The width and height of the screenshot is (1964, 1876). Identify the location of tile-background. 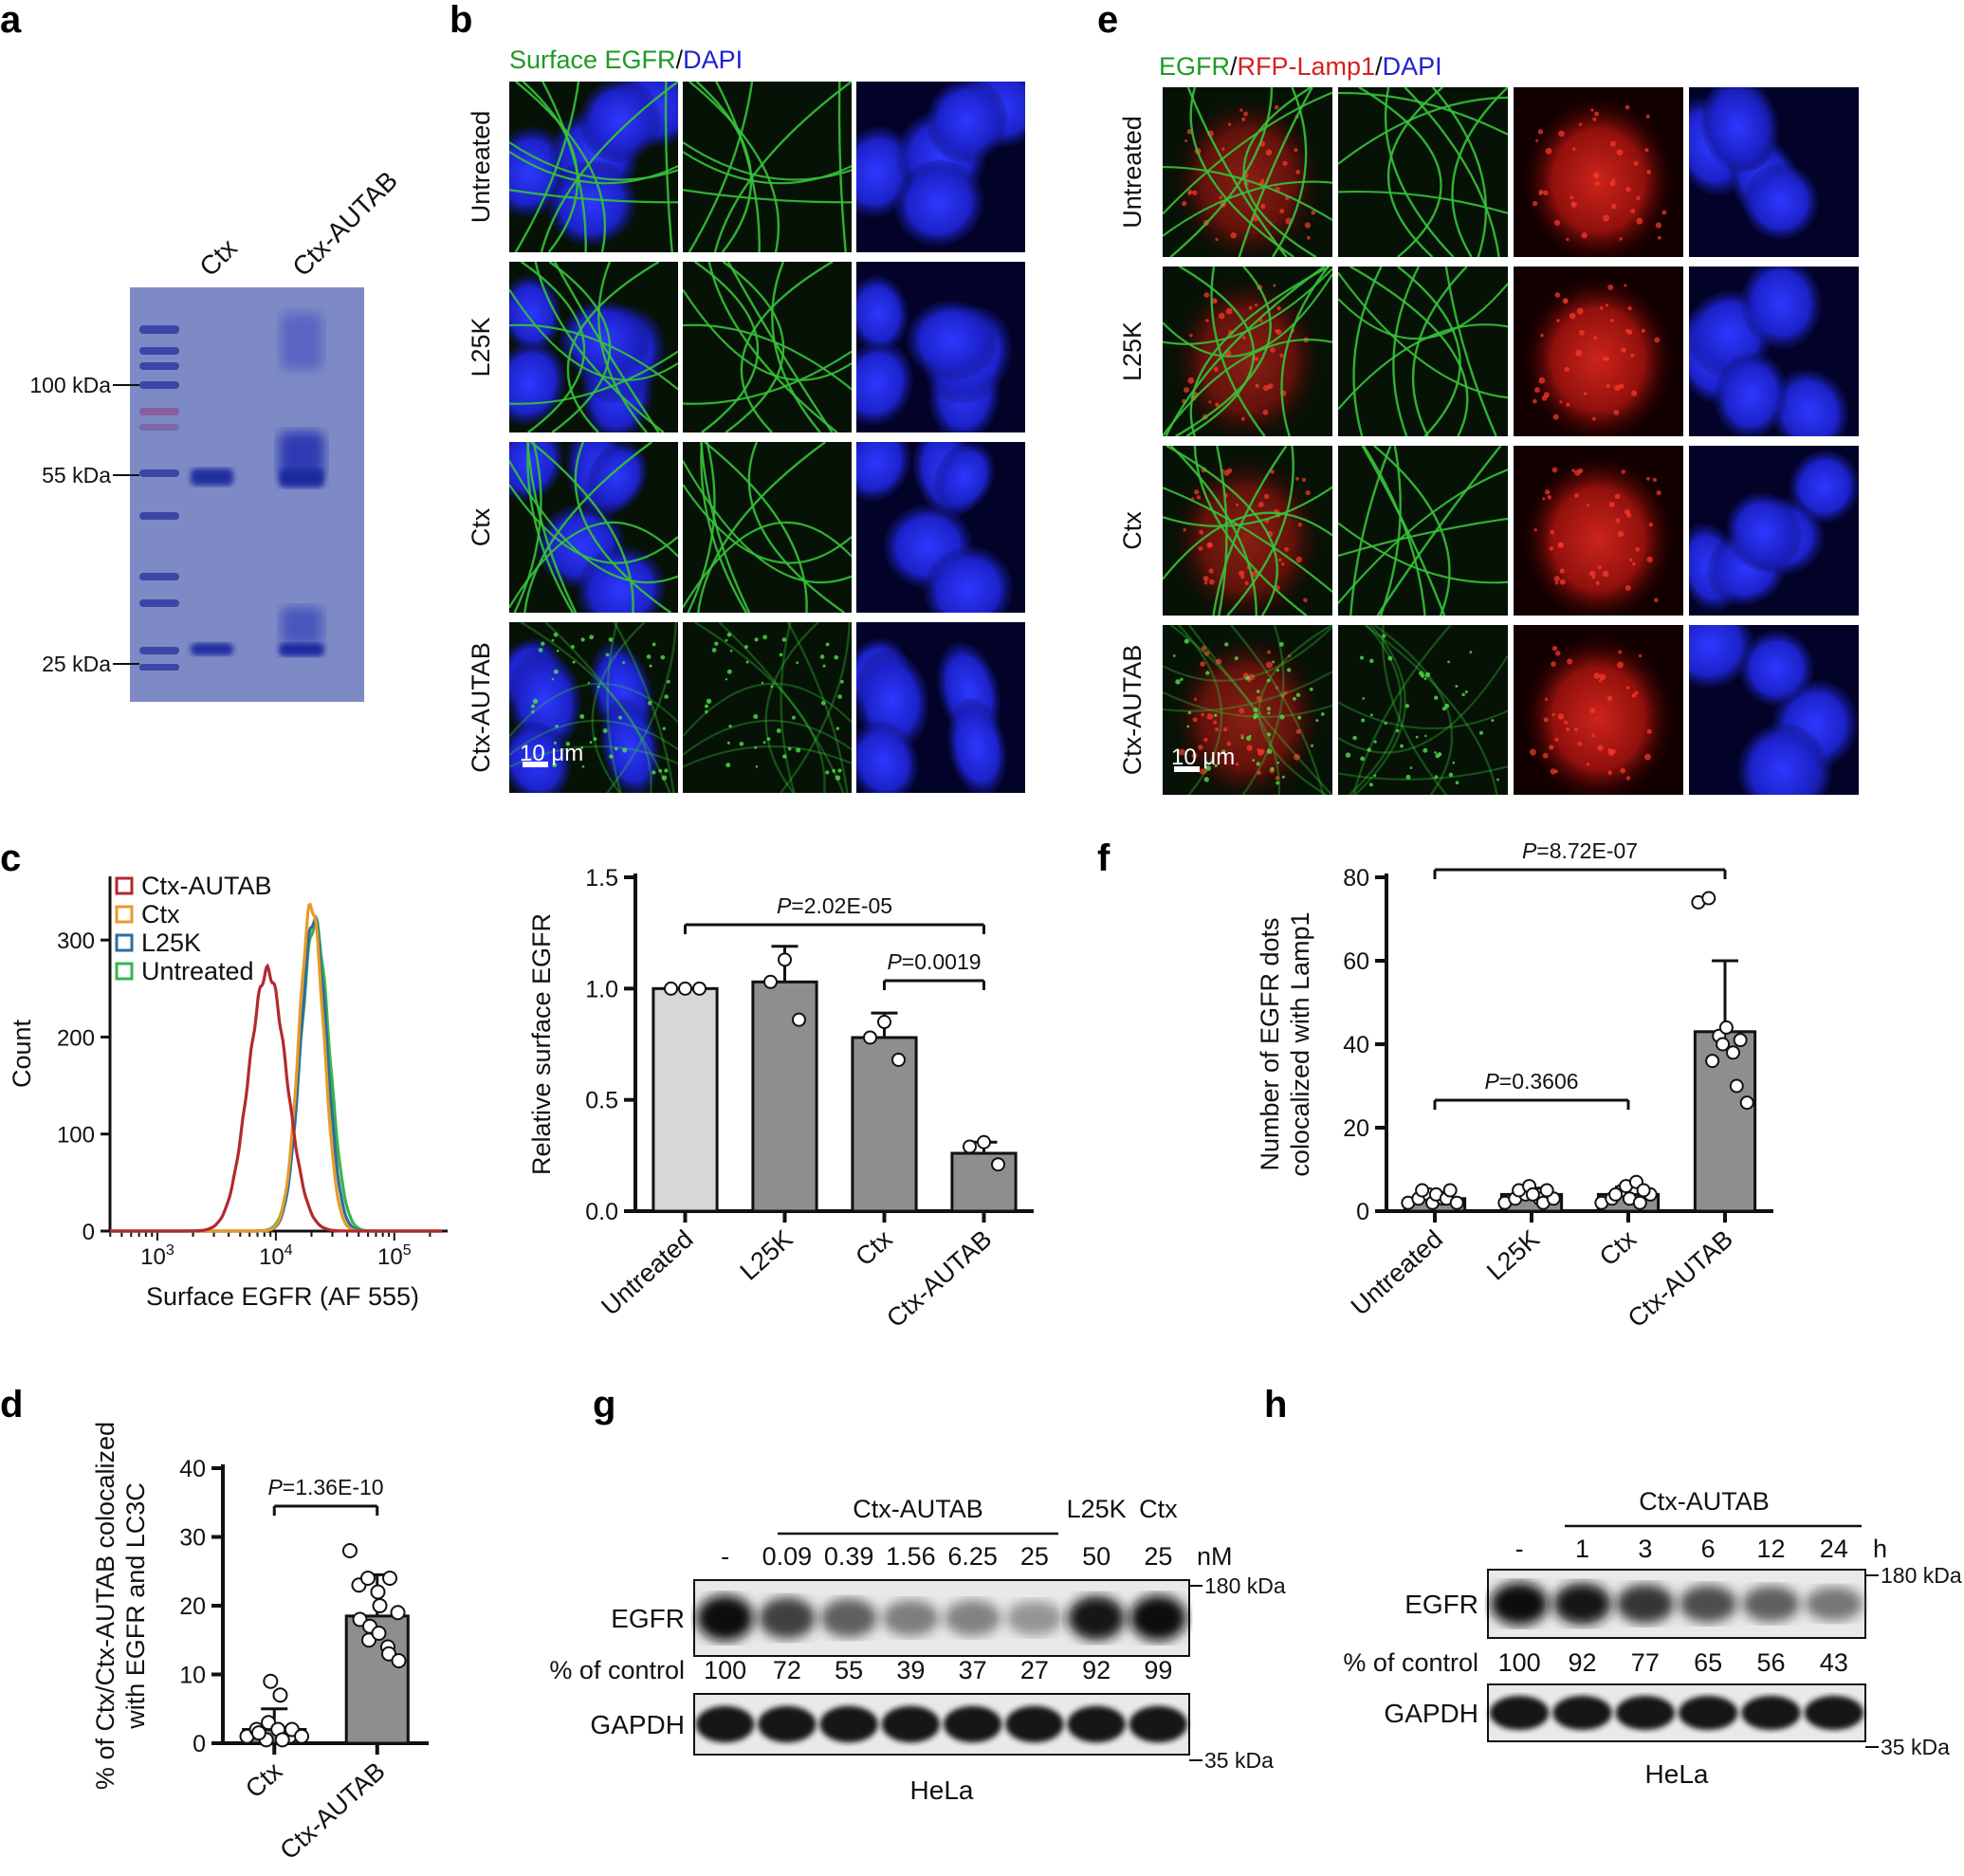
(1423, 710).